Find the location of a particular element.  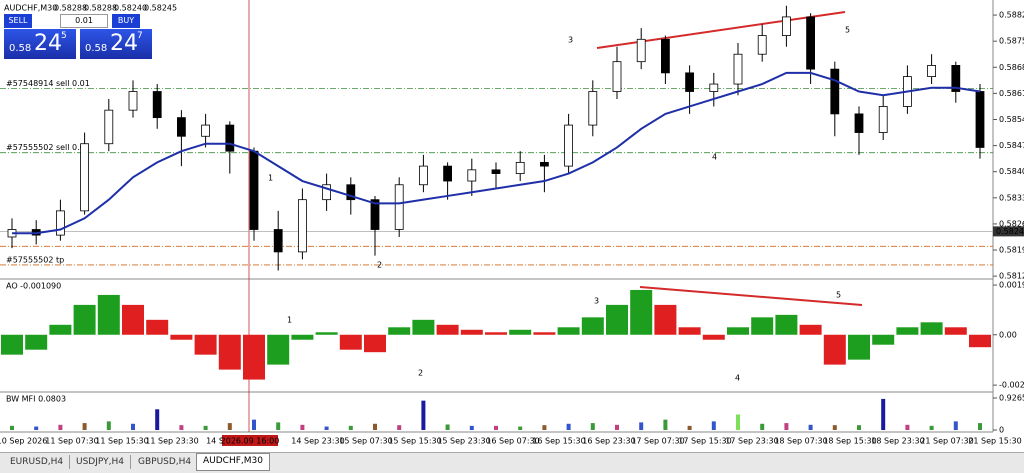

buy-price: 0.58 24 7 is located at coordinates (116, 44).